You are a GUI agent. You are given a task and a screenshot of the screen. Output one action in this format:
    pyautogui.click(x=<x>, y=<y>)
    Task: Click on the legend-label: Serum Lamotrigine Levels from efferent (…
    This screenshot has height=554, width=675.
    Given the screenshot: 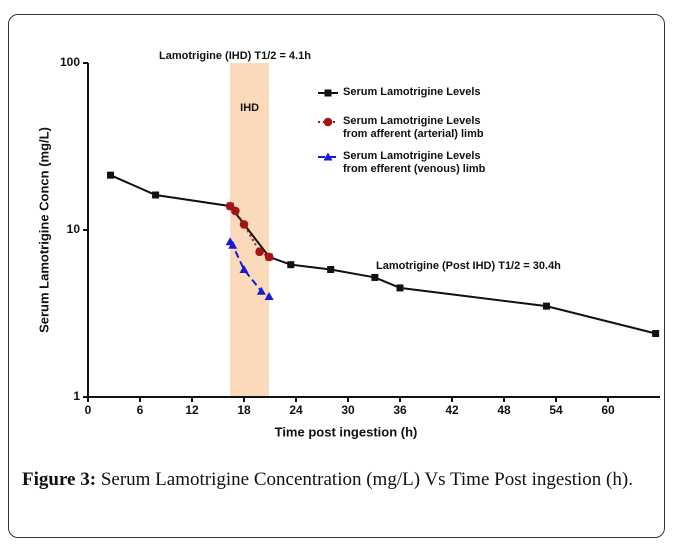 What is the action you would take?
    pyautogui.click(x=414, y=162)
    